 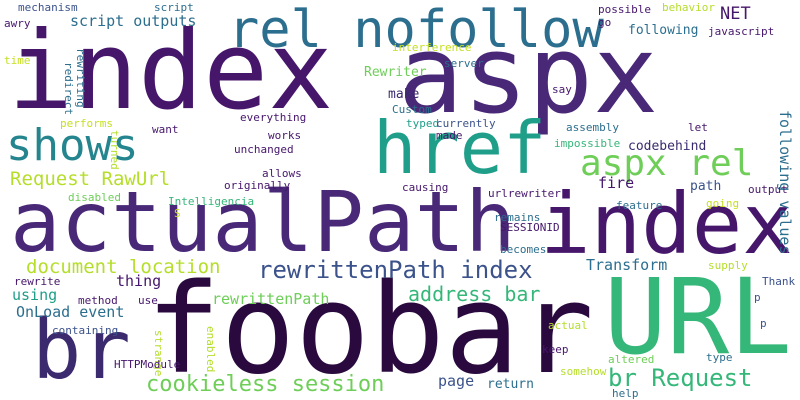 What do you see at coordinates (466, 123) in the screenshot?
I see `word-currently: currently` at bounding box center [466, 123].